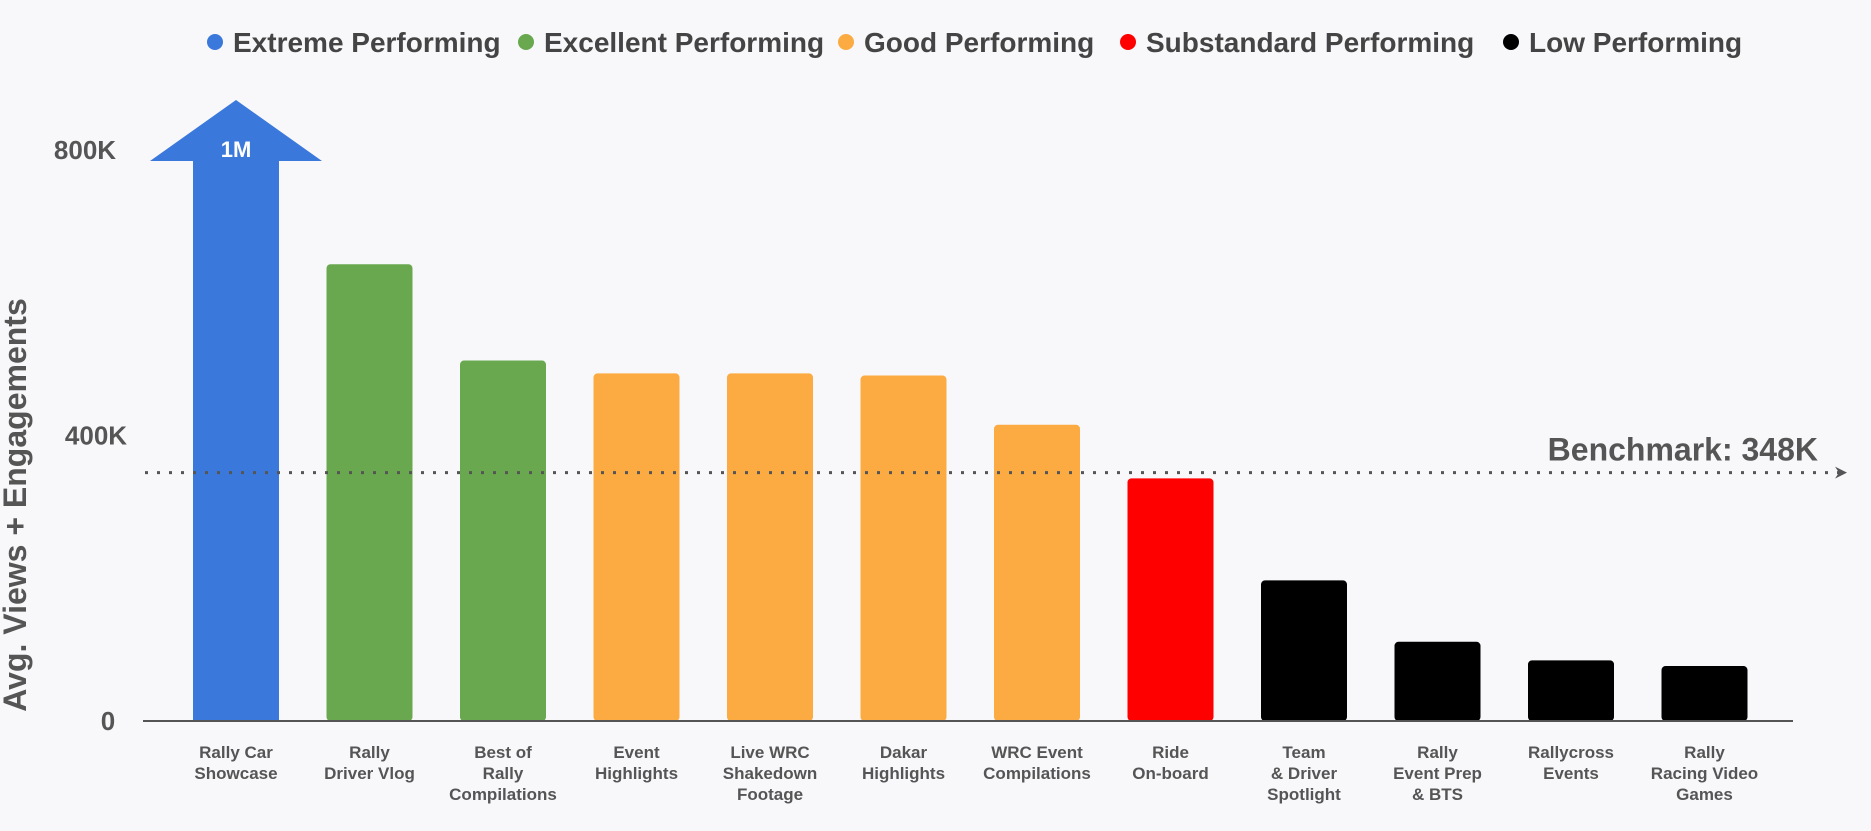 Image resolution: width=1871 pixels, height=831 pixels. I want to click on legend-label: Excellent Performing, so click(684, 42).